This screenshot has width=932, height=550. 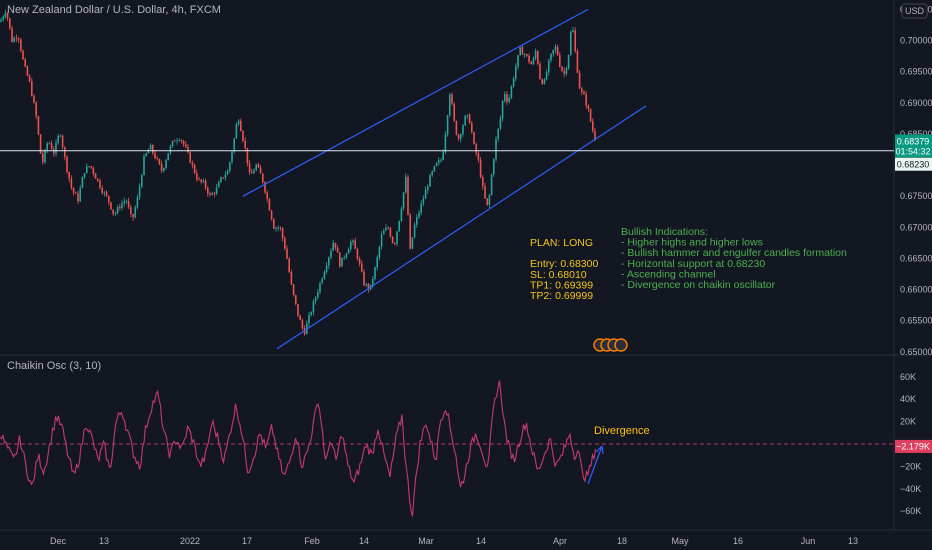 What do you see at coordinates (908, 377) in the screenshot?
I see `oscillator-tick-label: 60K` at bounding box center [908, 377].